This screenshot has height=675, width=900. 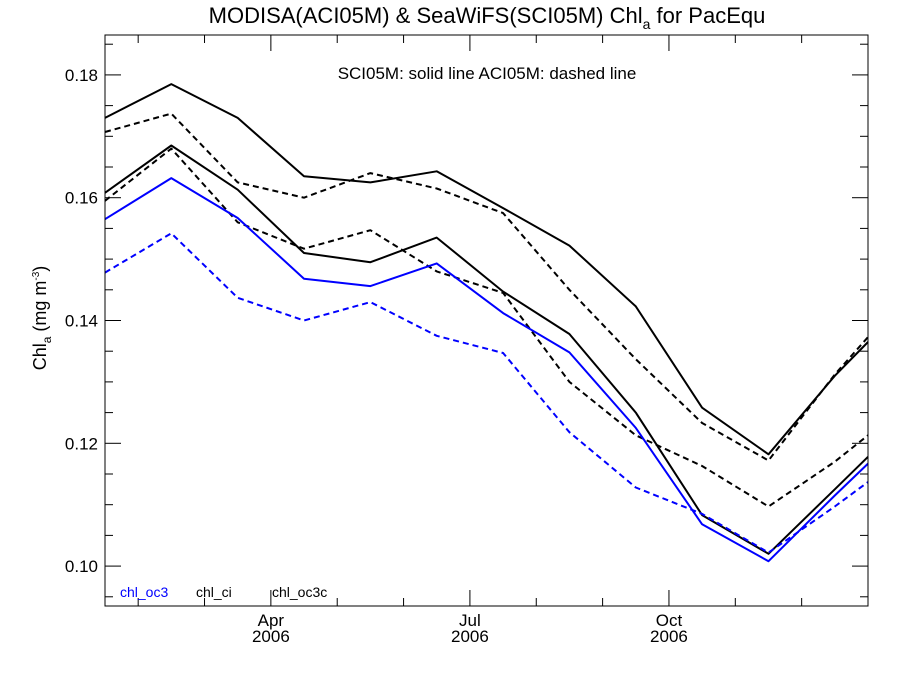 I want to click on legend: chl_oc3 chl_ci chl_oc3c, so click(x=223, y=592).